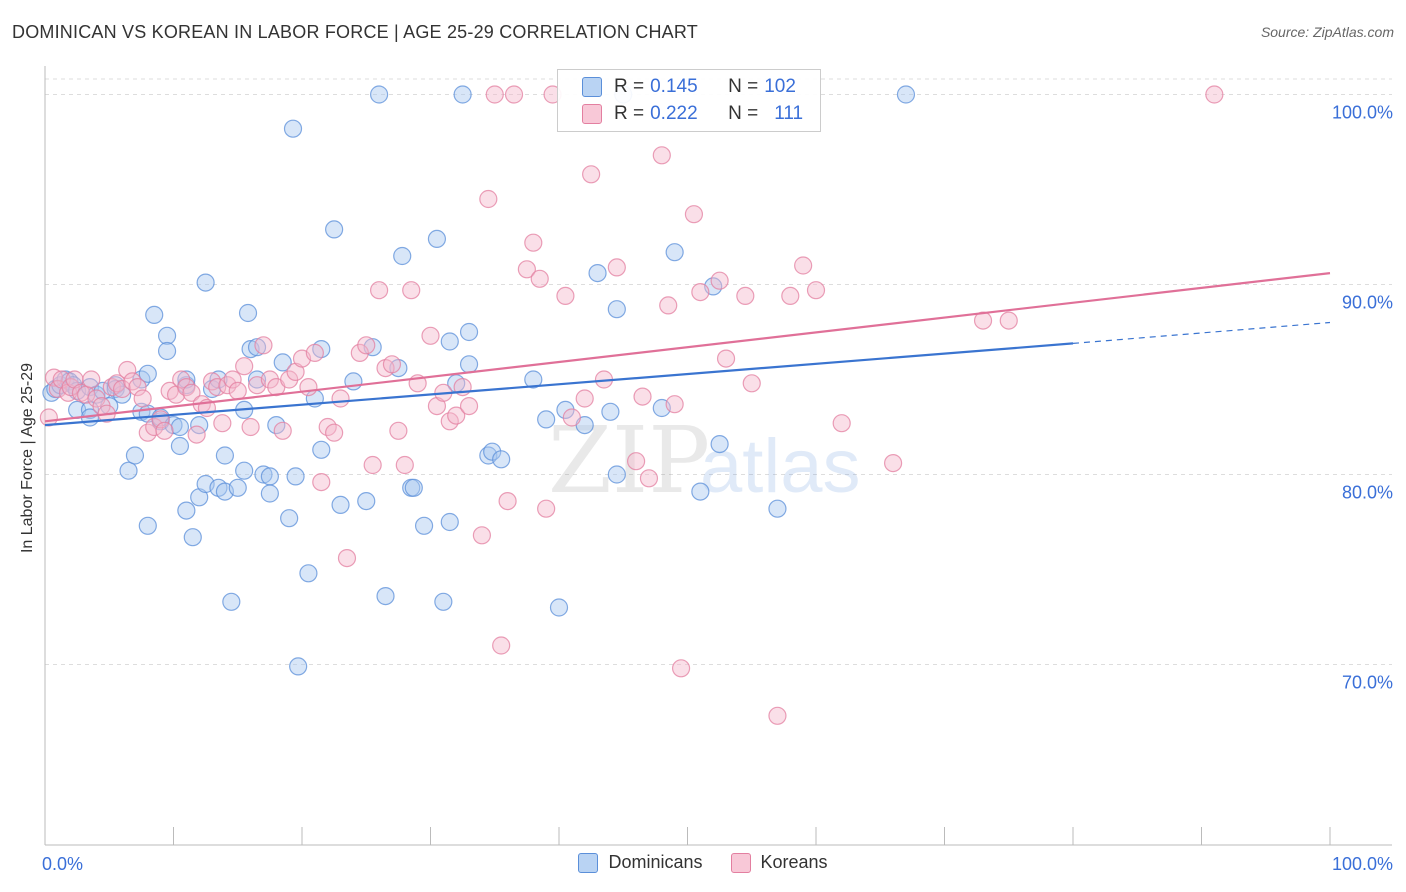 This screenshot has width=1406, height=892. I want to click on legend-swatch-dominicans, so click(592, 87).